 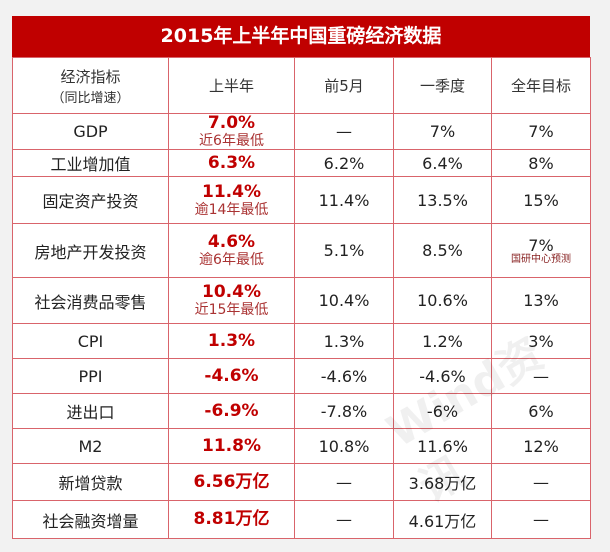 I want to click on table-row: 进出口 -6.9% -7.8% -6% 6%, so click(x=301, y=411).